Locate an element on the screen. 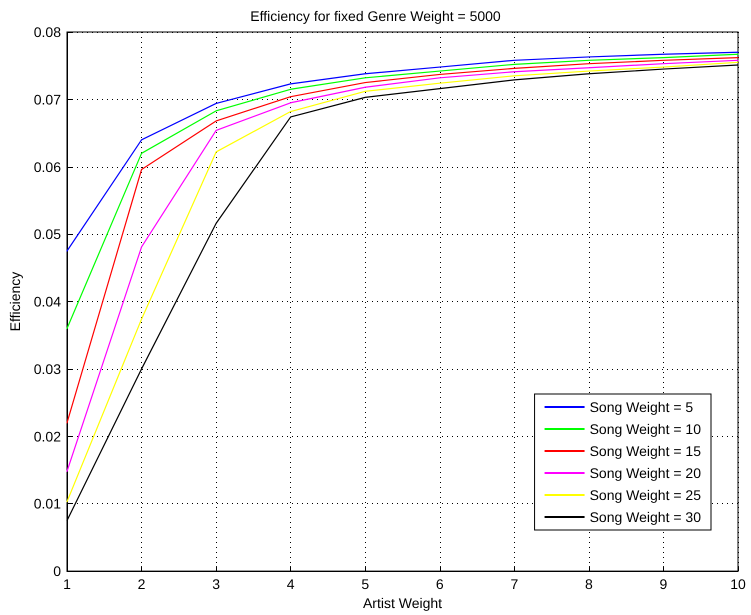 Image resolution: width=751 pixels, height=615 pixels. y-tick-label: 0.06 is located at coordinates (48, 166).